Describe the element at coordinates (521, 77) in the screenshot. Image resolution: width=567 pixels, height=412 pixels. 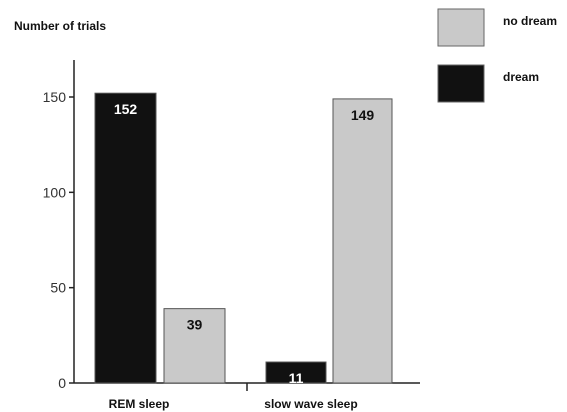
I see `legend-label-dream: dream` at that location.